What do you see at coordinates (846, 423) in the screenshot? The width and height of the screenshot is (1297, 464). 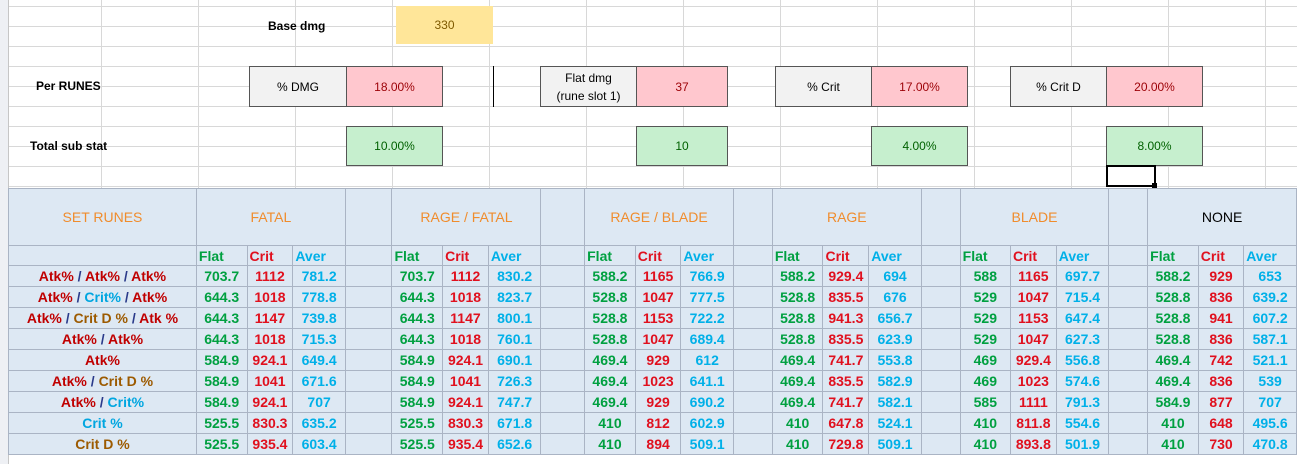 I see `value-cell-crit: 647.8` at bounding box center [846, 423].